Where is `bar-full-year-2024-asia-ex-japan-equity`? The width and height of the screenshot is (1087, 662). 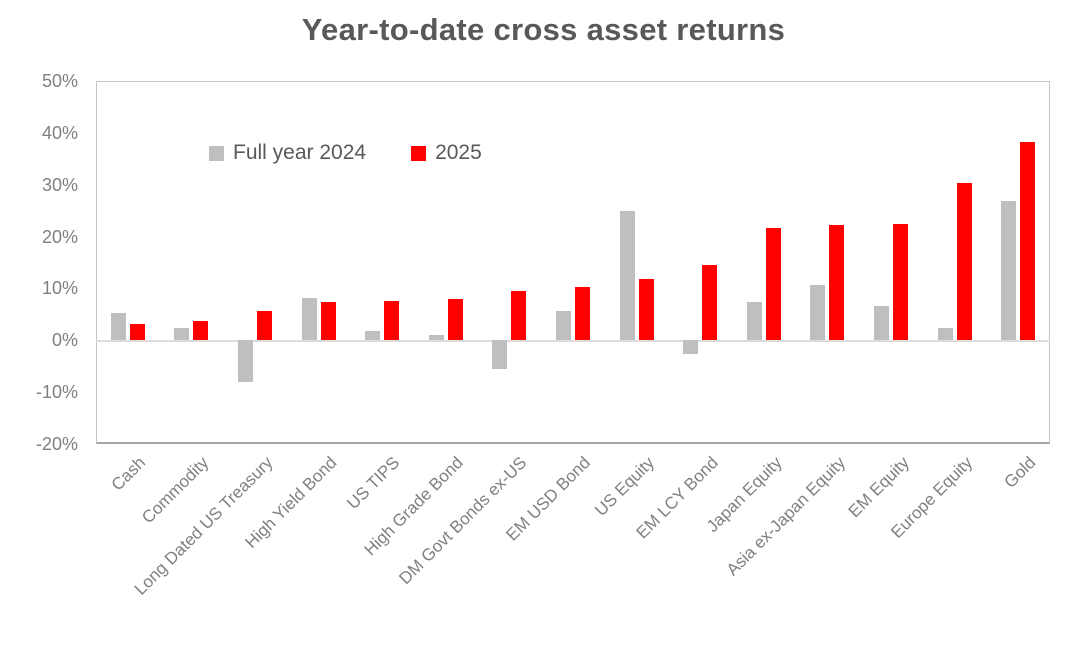 bar-full-year-2024-asia-ex-japan-equity is located at coordinates (818, 313).